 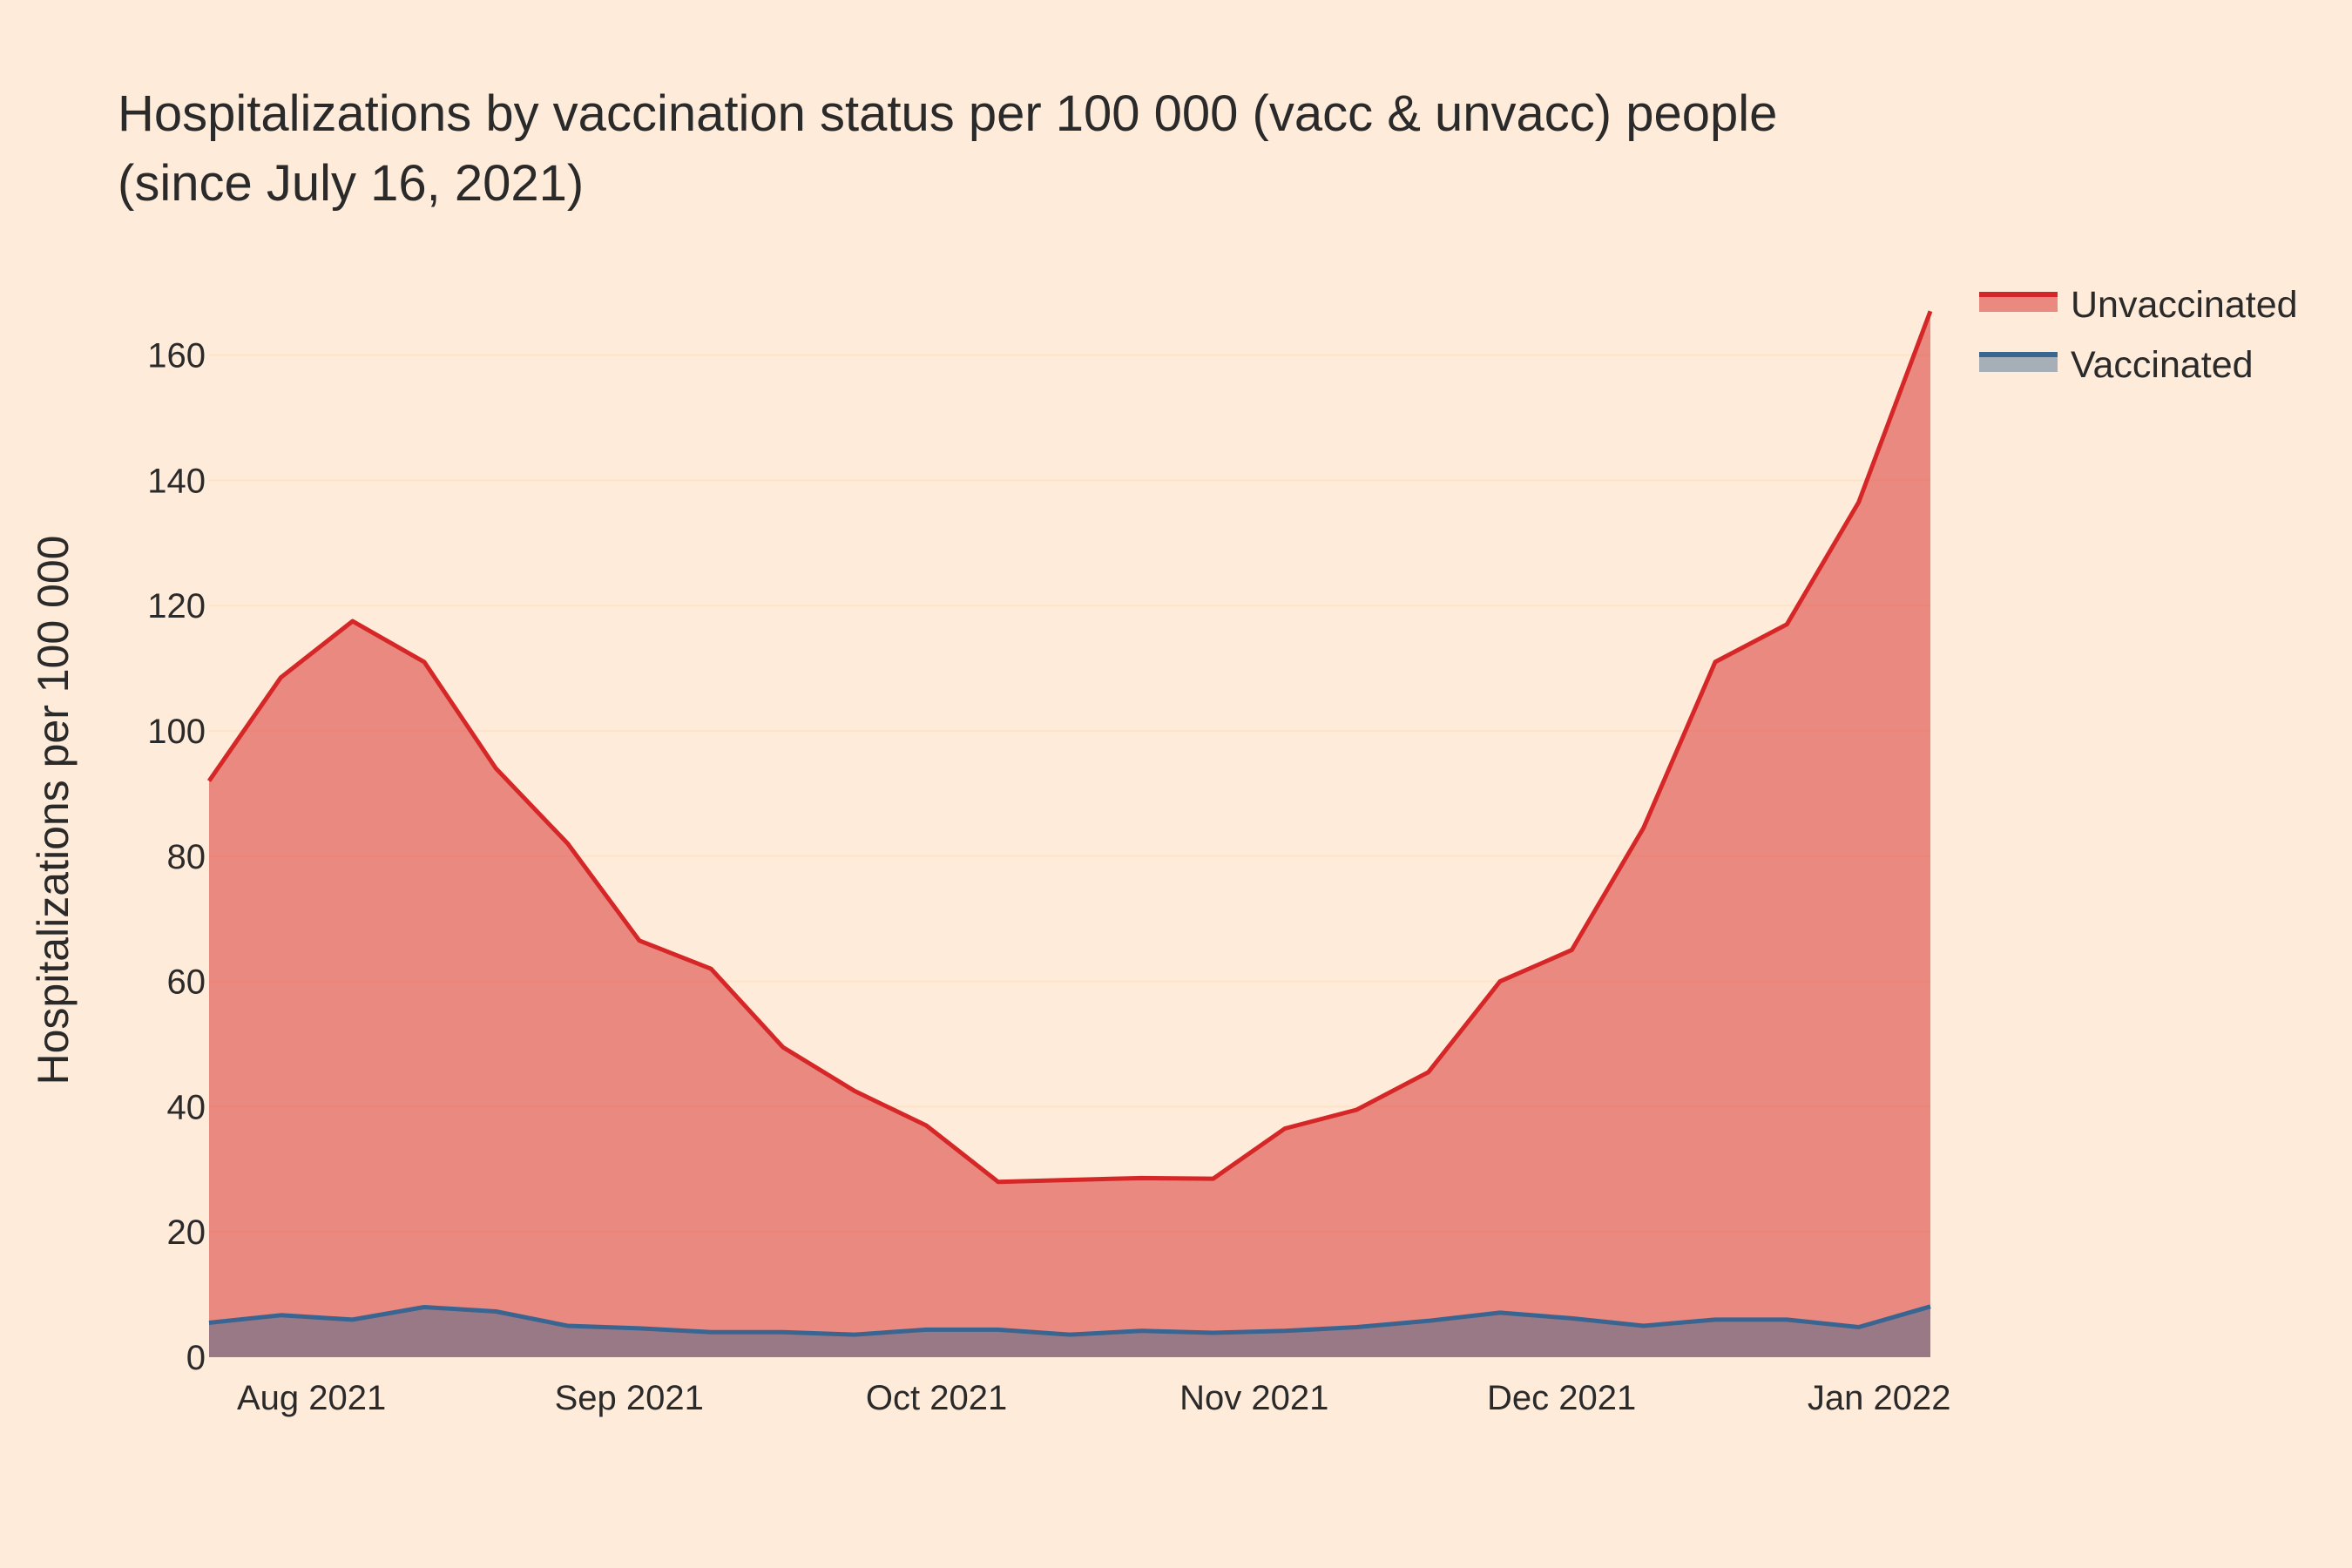 I want to click on y-tick-label-40: 40, so click(x=186, y=1107).